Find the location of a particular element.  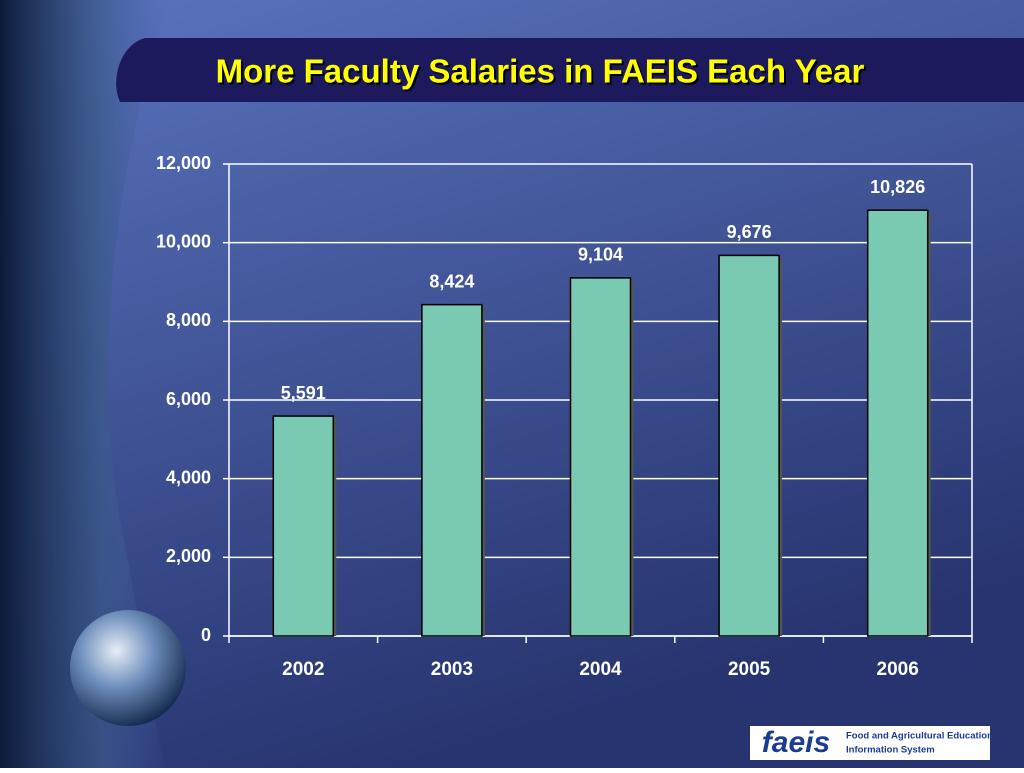

logo-line: Information System is located at coordinates (890, 750).